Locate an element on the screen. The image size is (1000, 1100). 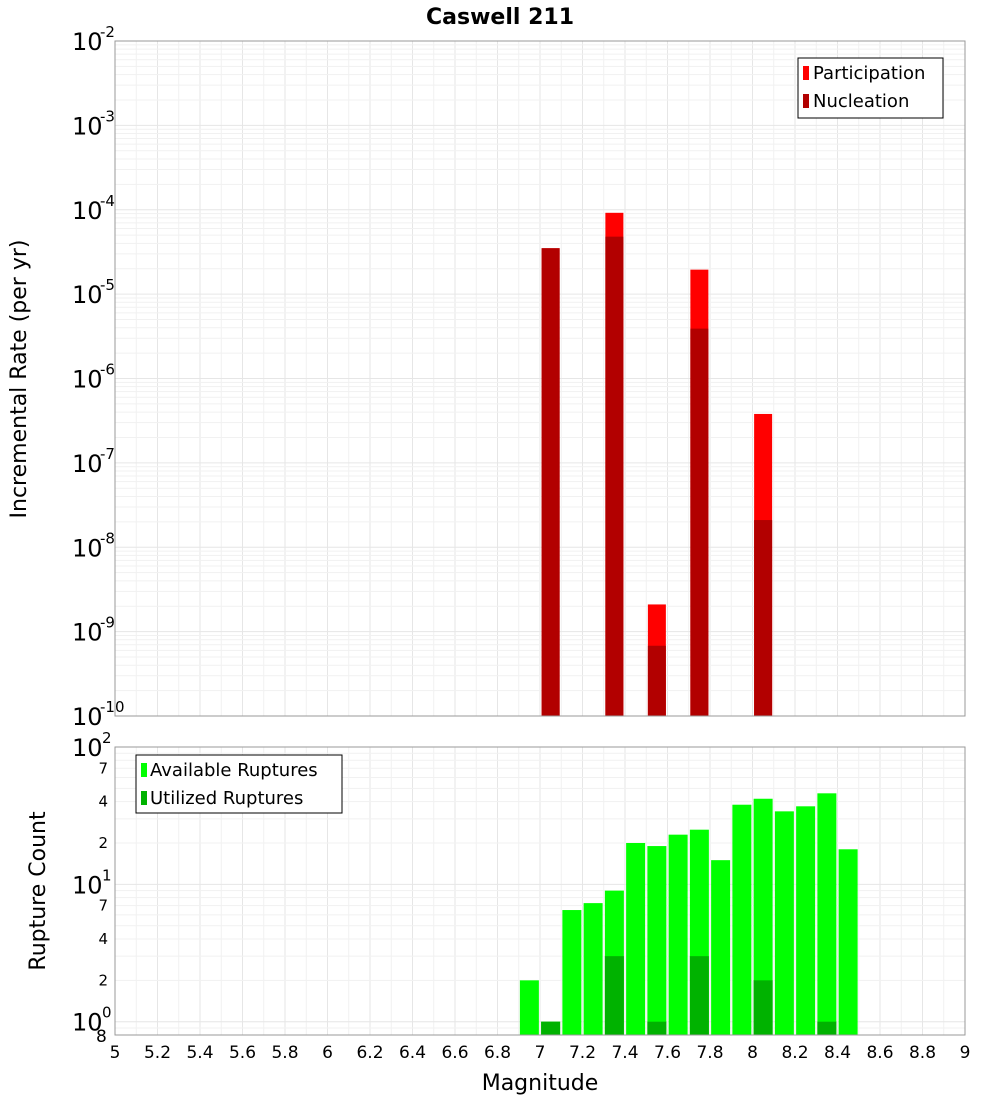
bottom-bars is located at coordinates (688, 914).